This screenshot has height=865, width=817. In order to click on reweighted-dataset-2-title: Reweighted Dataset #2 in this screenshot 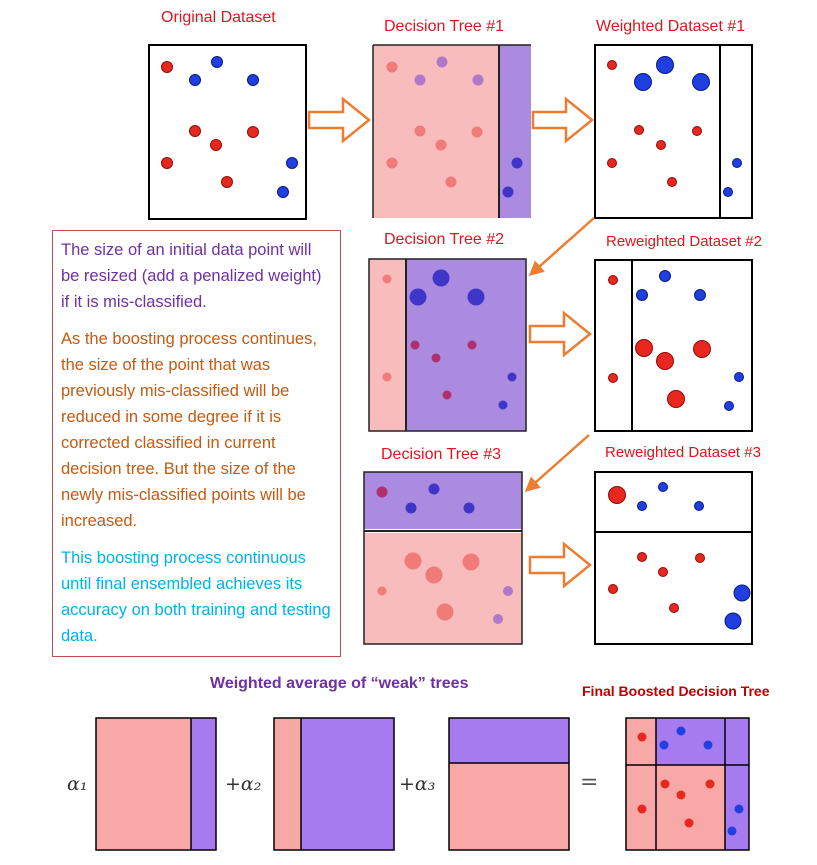, I will do `click(684, 241)`.